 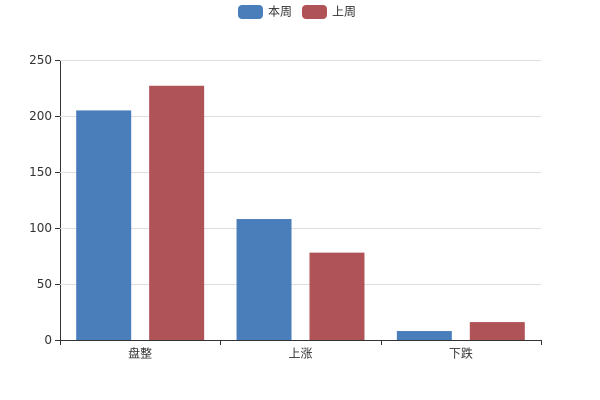 I want to click on y-tick-label: 150, so click(x=40, y=172).